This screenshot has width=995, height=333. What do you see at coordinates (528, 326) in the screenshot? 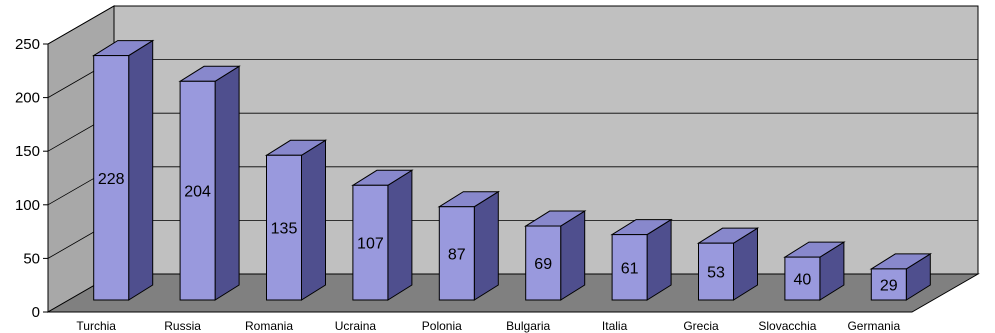
I see `category-label: Bulgaria` at bounding box center [528, 326].